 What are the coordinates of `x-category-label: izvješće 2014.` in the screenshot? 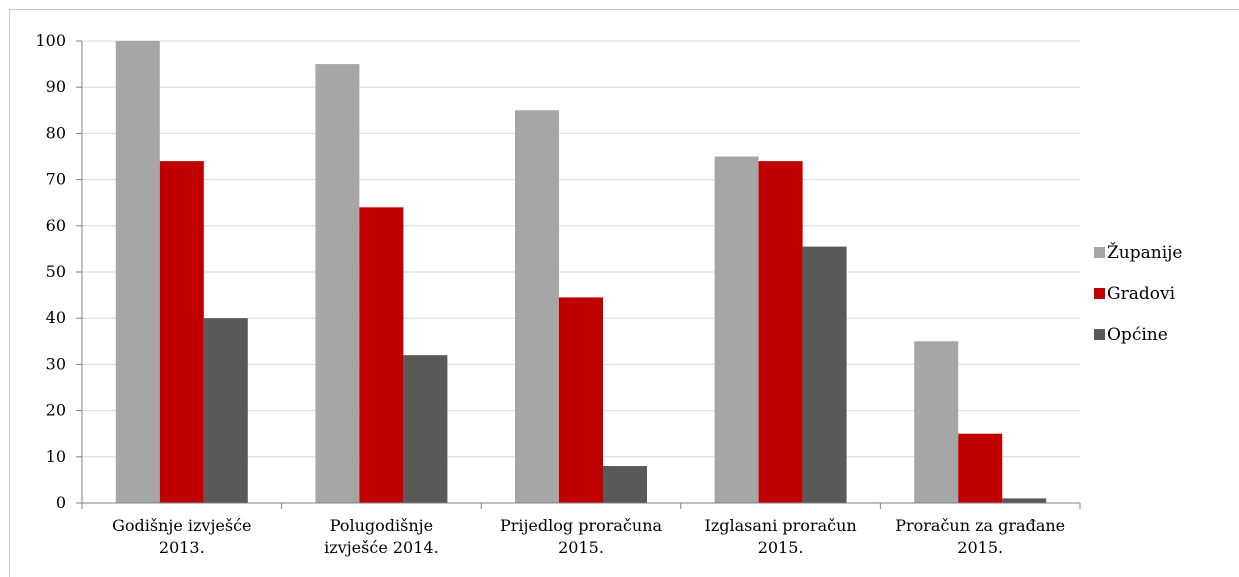 It's located at (381, 547).